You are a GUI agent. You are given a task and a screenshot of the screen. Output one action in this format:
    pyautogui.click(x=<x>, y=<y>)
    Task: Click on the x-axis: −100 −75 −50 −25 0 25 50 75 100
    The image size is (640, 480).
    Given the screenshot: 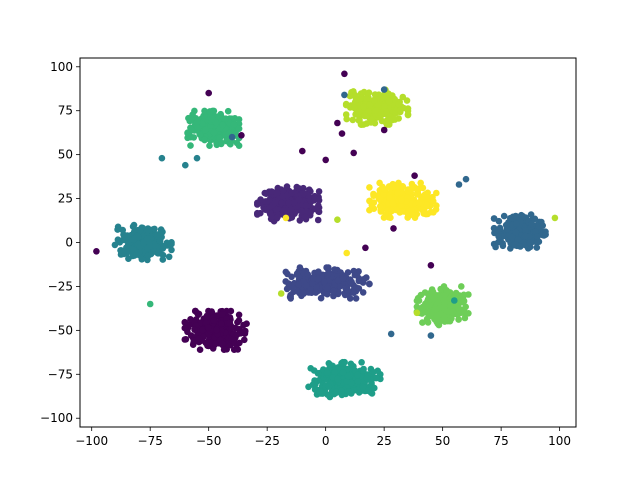 What is the action you would take?
    pyautogui.click(x=323, y=437)
    